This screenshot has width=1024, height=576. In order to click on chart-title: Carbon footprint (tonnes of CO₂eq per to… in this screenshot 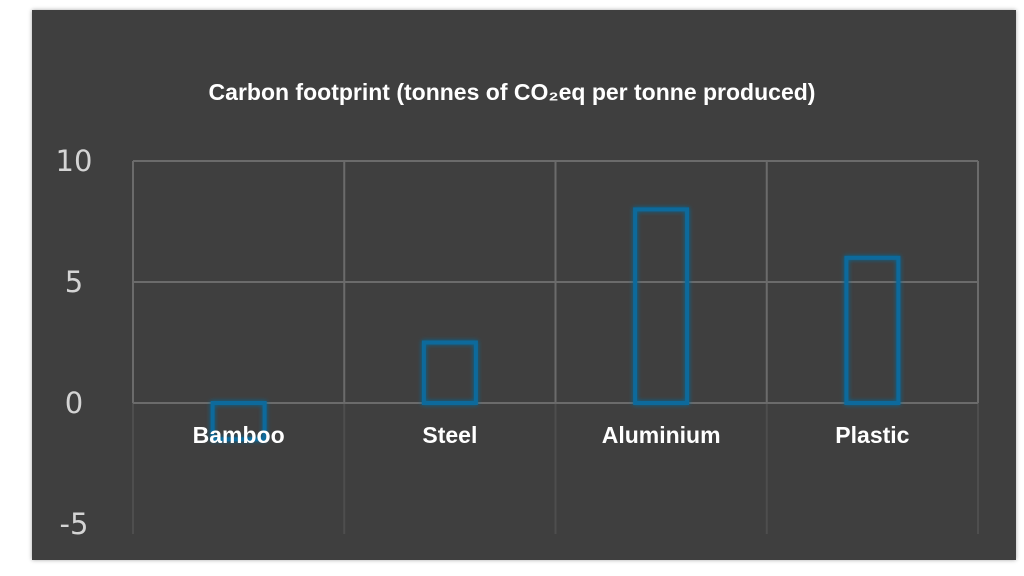, I will do `click(512, 92)`.